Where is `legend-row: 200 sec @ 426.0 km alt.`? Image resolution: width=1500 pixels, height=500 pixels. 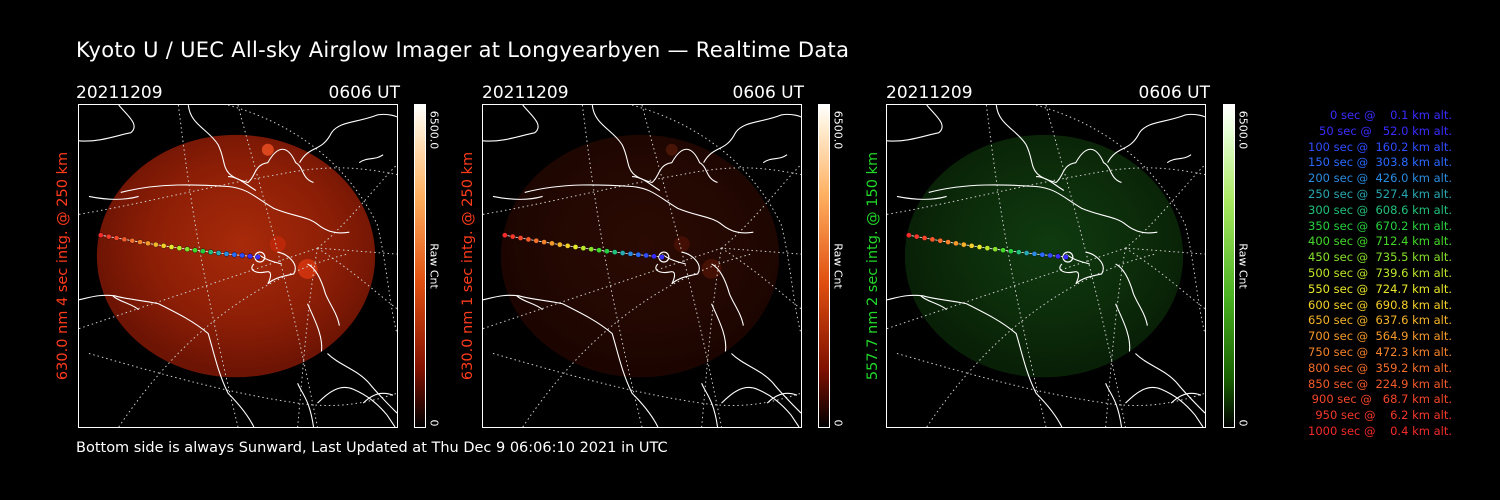
legend-row: 200 sec @ 426.0 km alt. is located at coordinates (1378, 178).